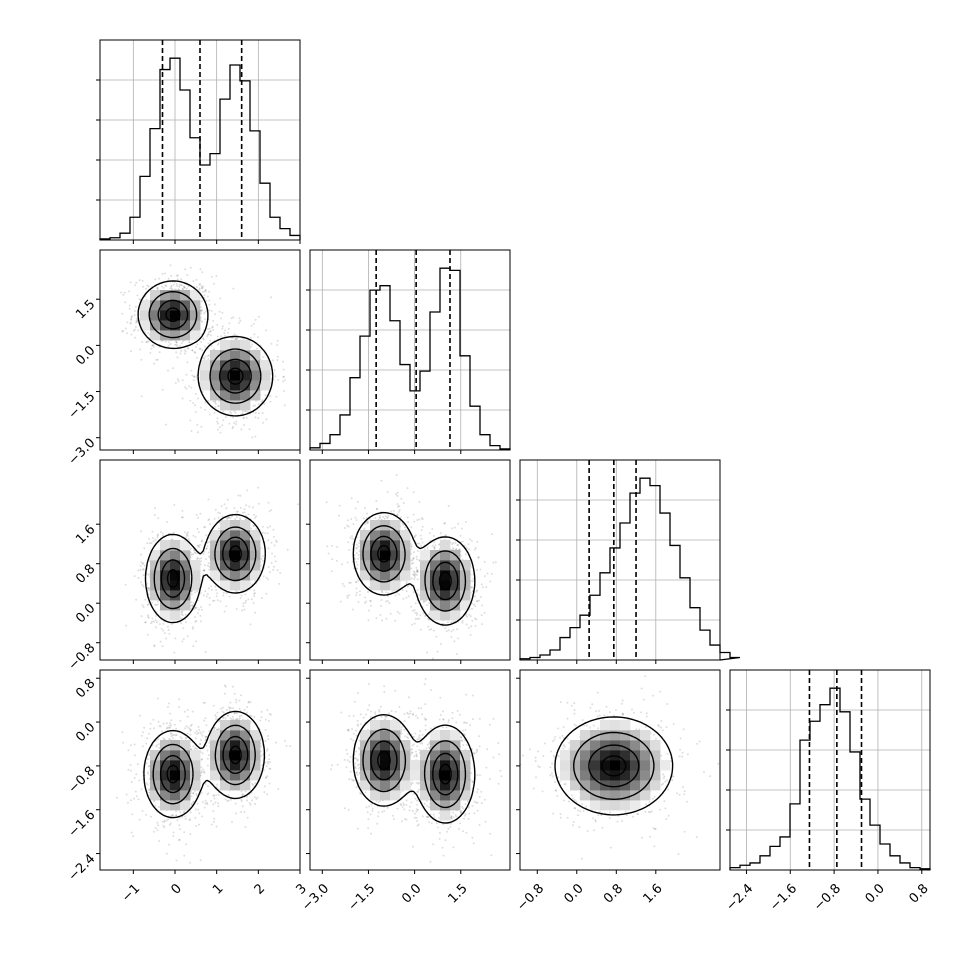  What do you see at coordinates (457, 893) in the screenshot?
I see `x-tick-label: 1.5` at bounding box center [457, 893].